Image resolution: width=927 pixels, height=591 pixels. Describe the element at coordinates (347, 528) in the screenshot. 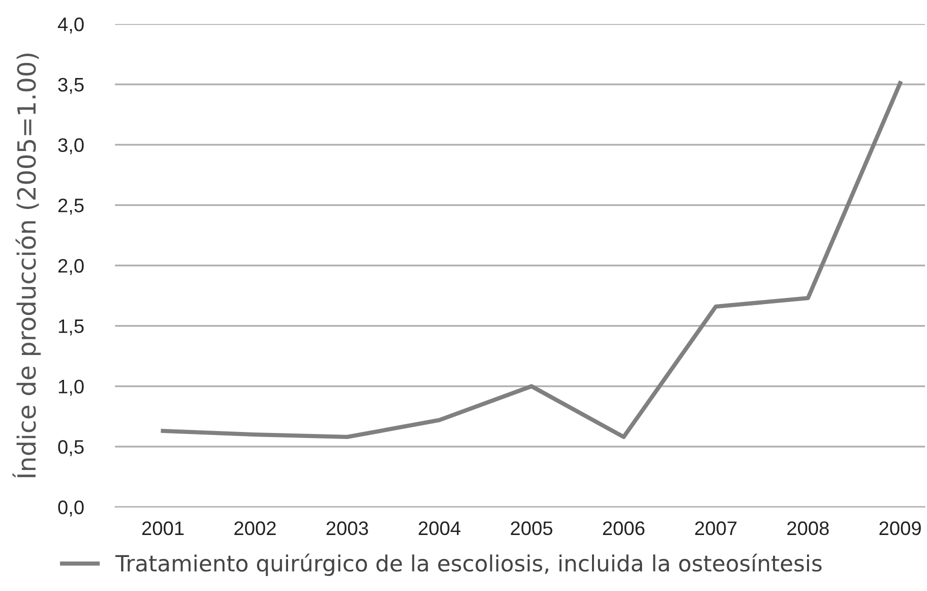

I see `x-tick-label: 2003` at that location.